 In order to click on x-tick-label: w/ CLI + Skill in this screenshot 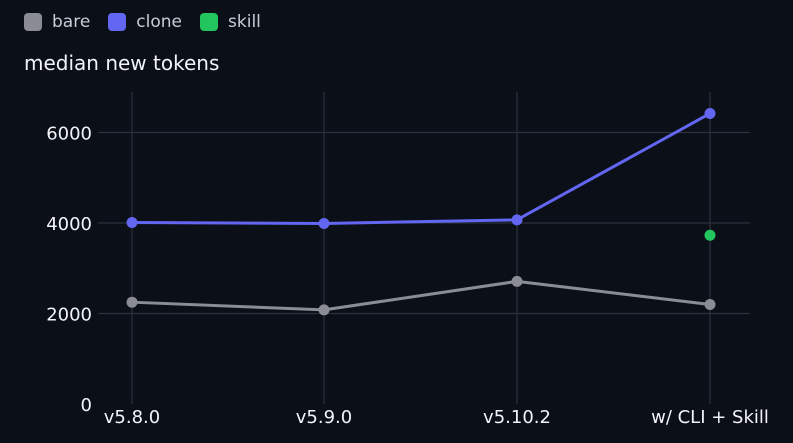, I will do `click(710, 417)`.